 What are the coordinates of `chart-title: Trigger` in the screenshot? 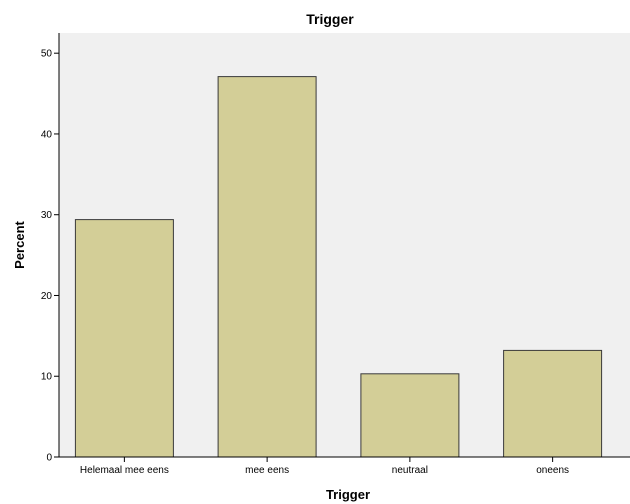 It's located at (330, 19).